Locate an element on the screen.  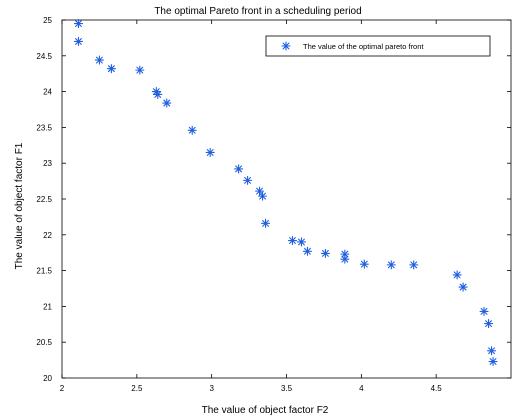
y-axis-label: The value of object factor F1 is located at coordinates (19, 205).